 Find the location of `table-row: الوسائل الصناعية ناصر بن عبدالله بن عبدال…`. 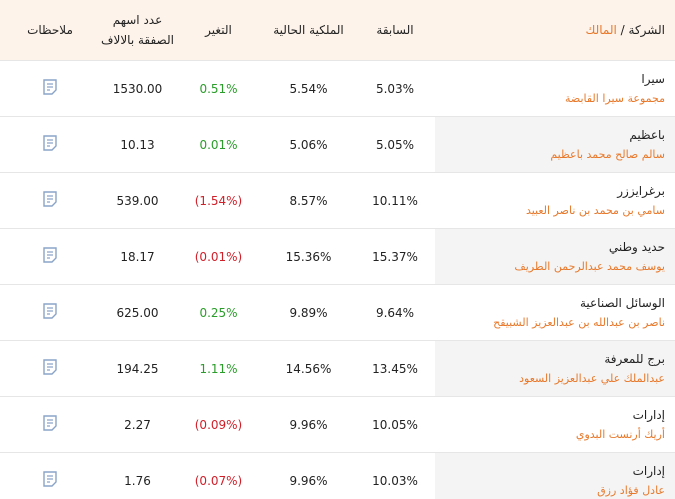

table-row: الوسائل الصناعية ناصر بن عبدالله بن عبدال… is located at coordinates (337, 312).